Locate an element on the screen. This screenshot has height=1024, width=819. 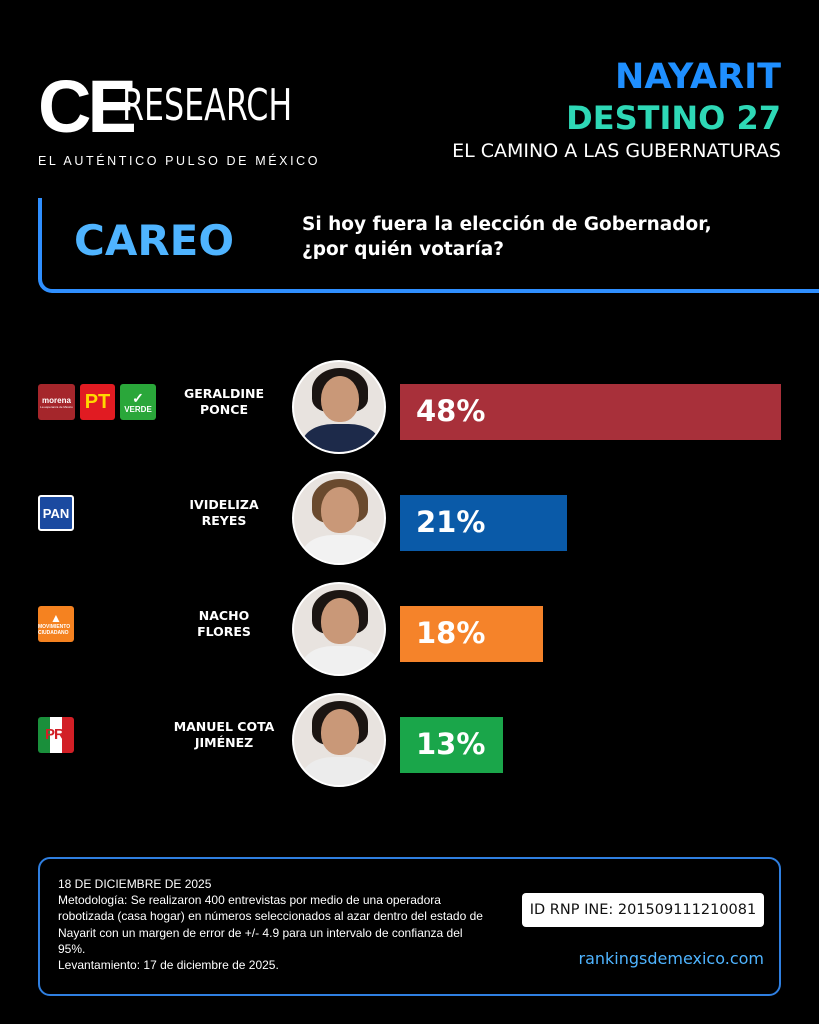
bar-nacho-flores: 18% is located at coordinates (471, 634).